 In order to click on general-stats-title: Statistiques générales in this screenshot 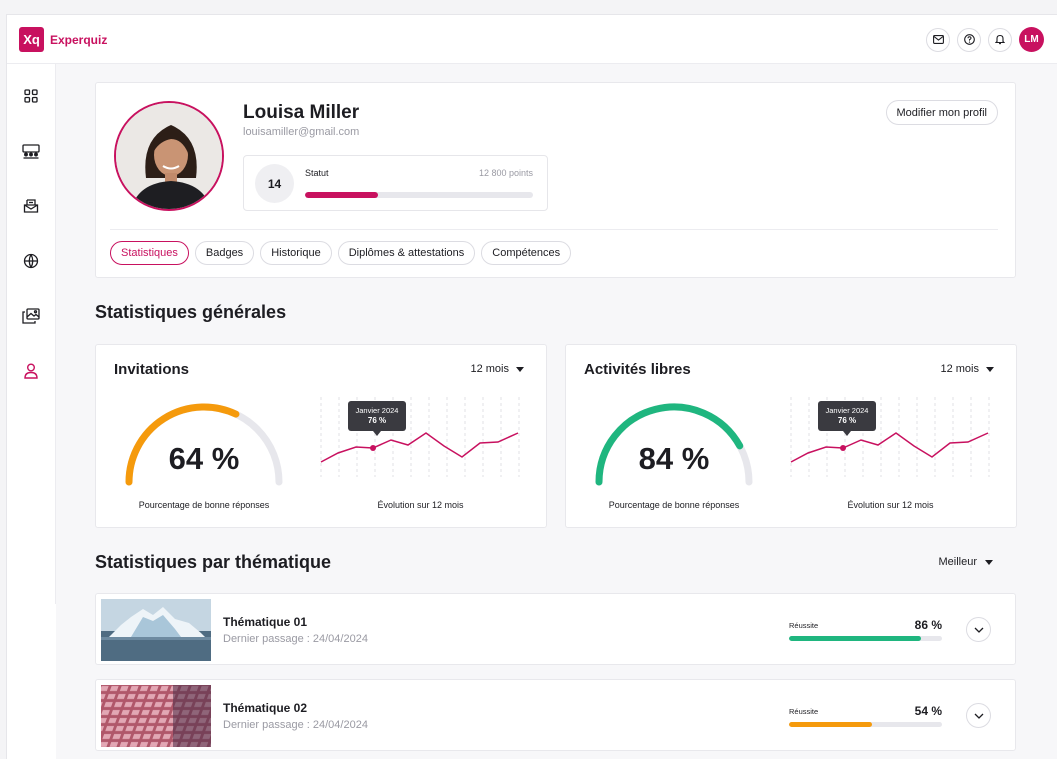, I will do `click(191, 312)`.